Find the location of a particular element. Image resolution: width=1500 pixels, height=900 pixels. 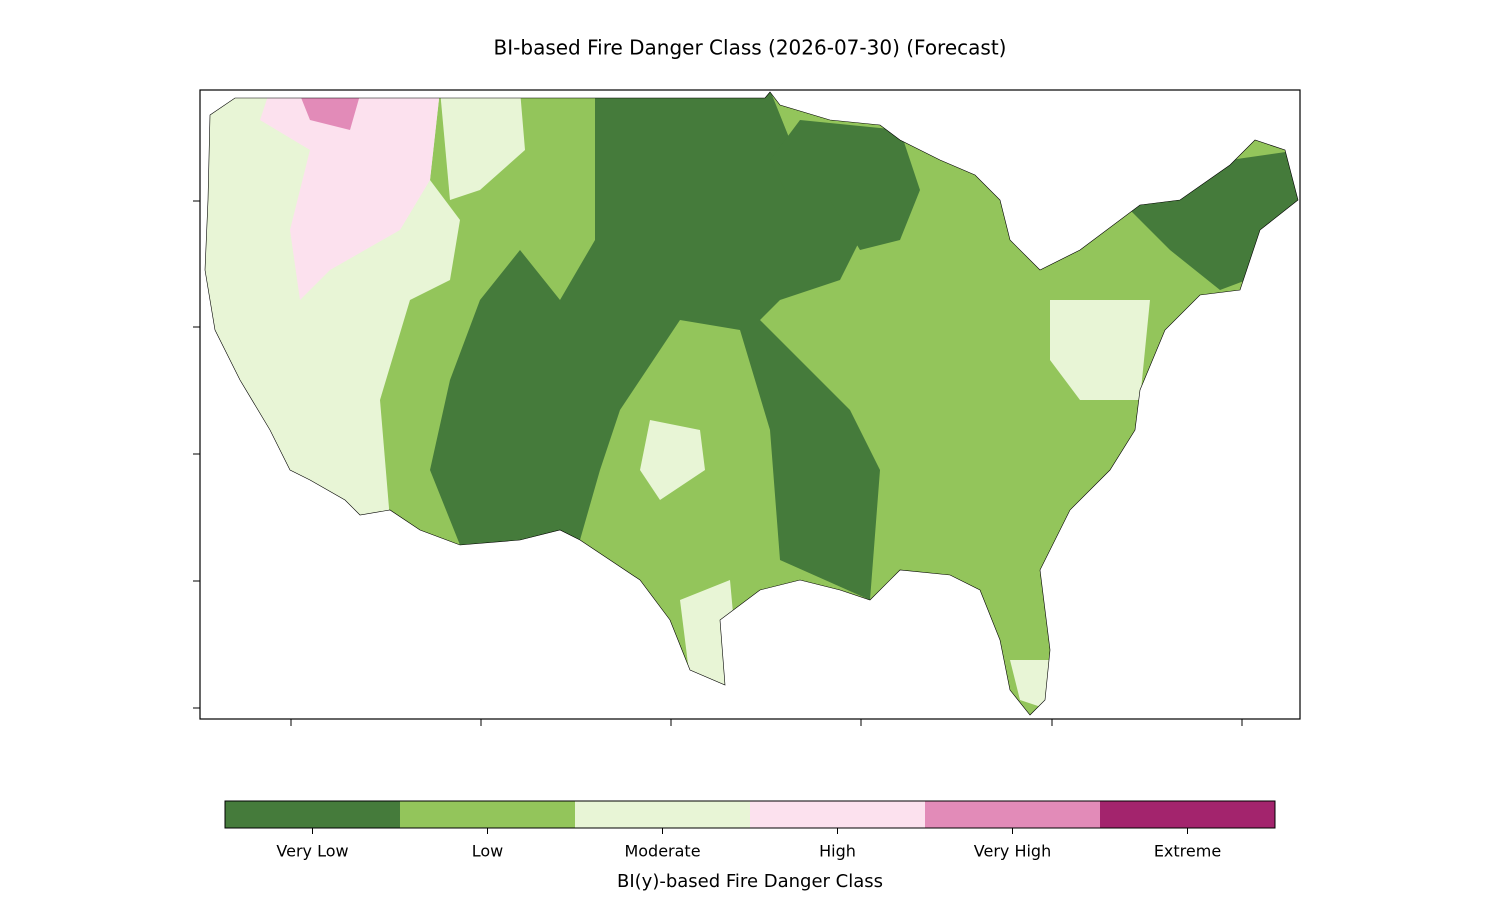

colorbar-tick-label: Low is located at coordinates (488, 851).